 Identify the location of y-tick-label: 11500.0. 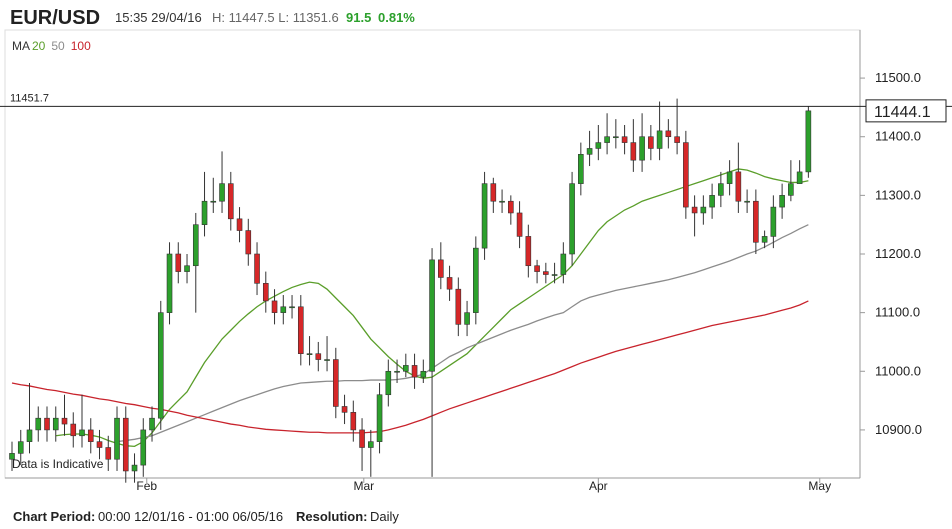
(898, 77).